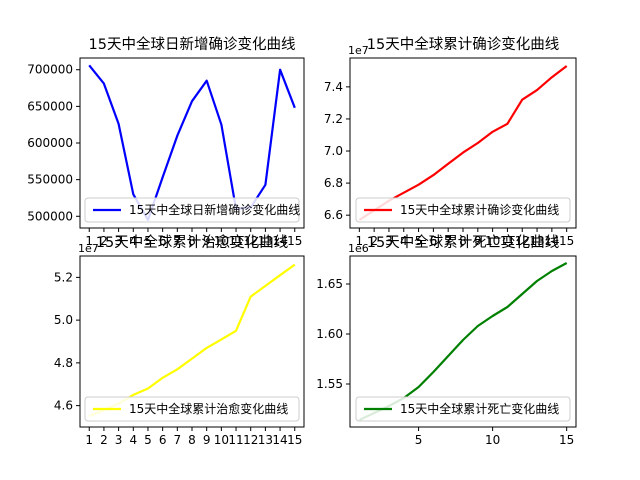 The height and width of the screenshot is (480, 640). I want to click on legend: 15天中全球累计治愈变化曲线, so click(192, 409).